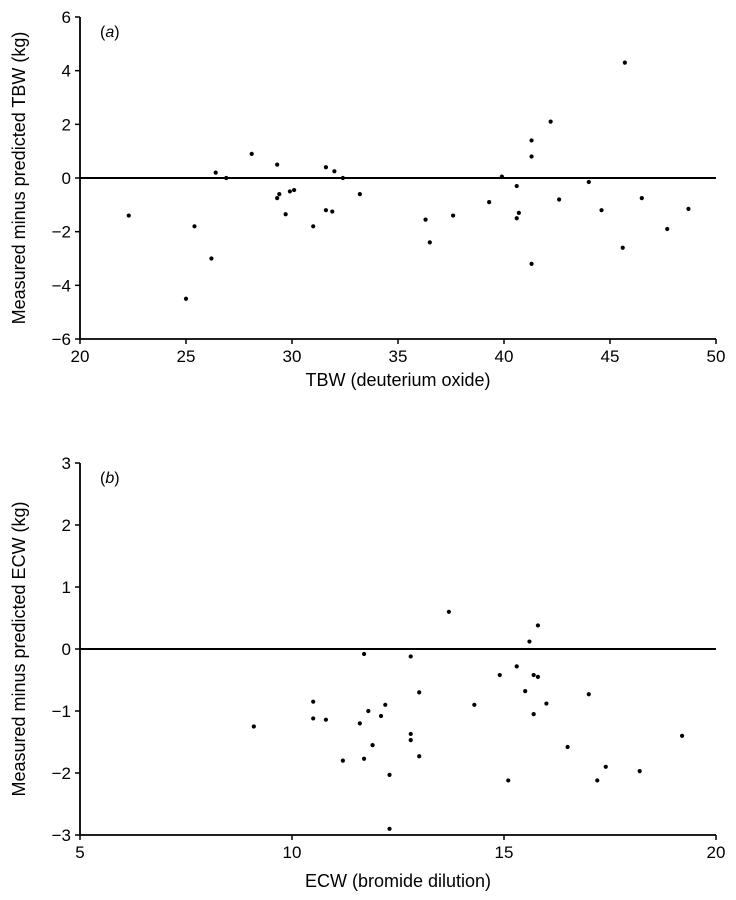 The width and height of the screenshot is (736, 900). I want to click on x-tick-label: 15, so click(504, 852).